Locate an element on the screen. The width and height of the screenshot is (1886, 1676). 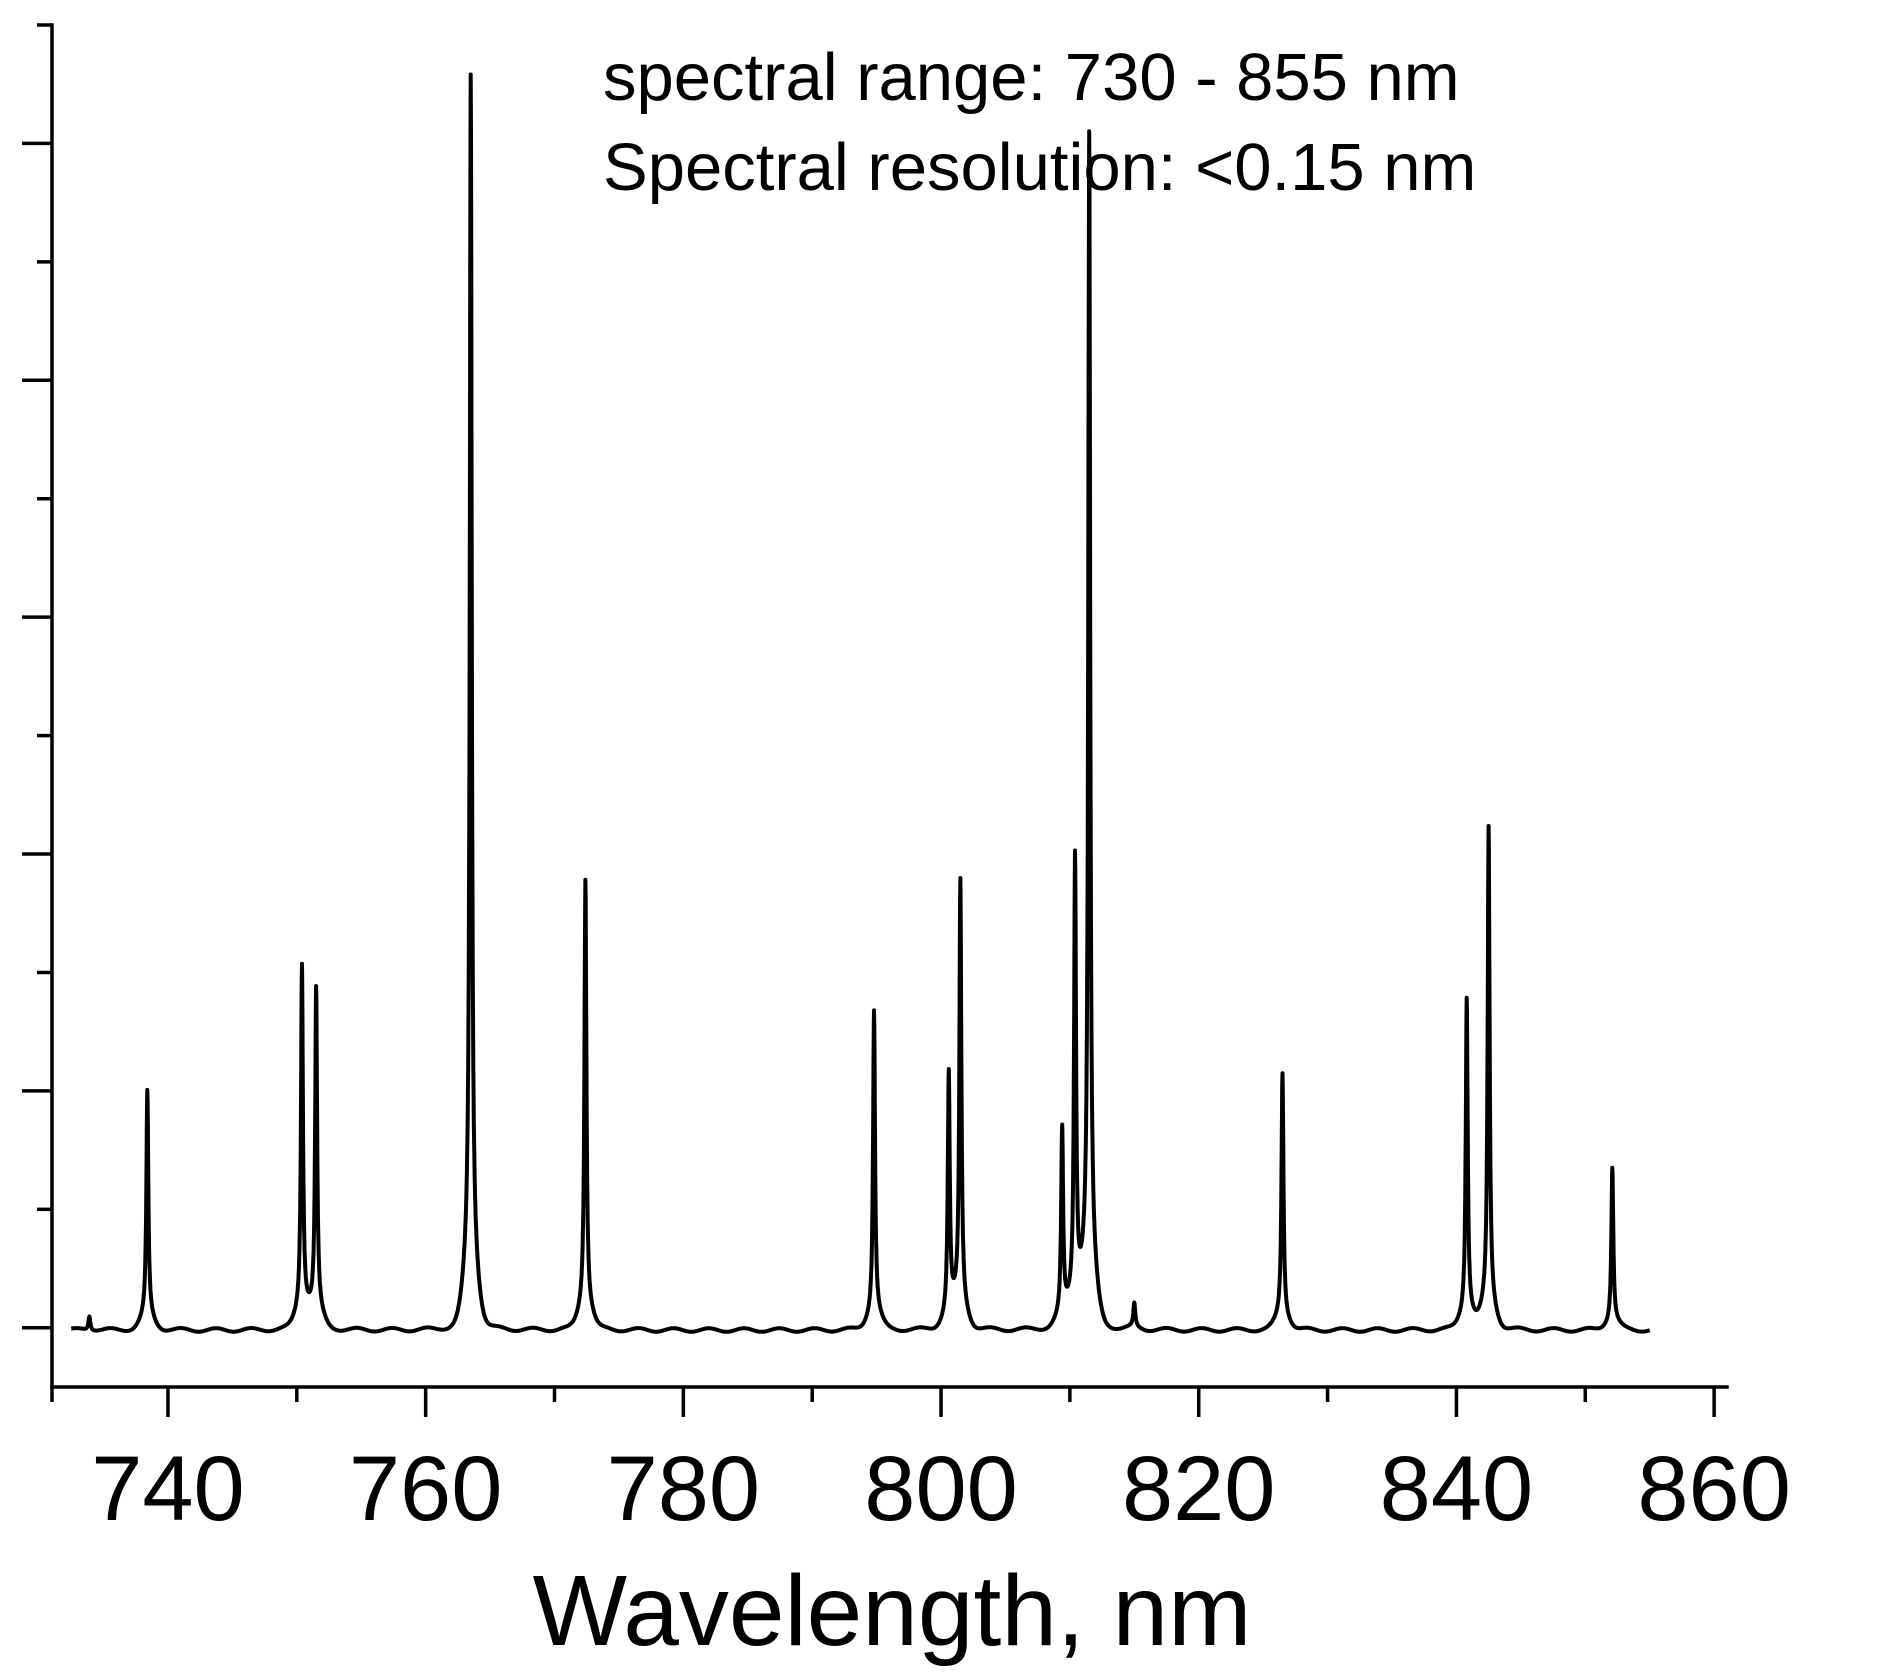
x-tick-label: 760 is located at coordinates (426, 1489).